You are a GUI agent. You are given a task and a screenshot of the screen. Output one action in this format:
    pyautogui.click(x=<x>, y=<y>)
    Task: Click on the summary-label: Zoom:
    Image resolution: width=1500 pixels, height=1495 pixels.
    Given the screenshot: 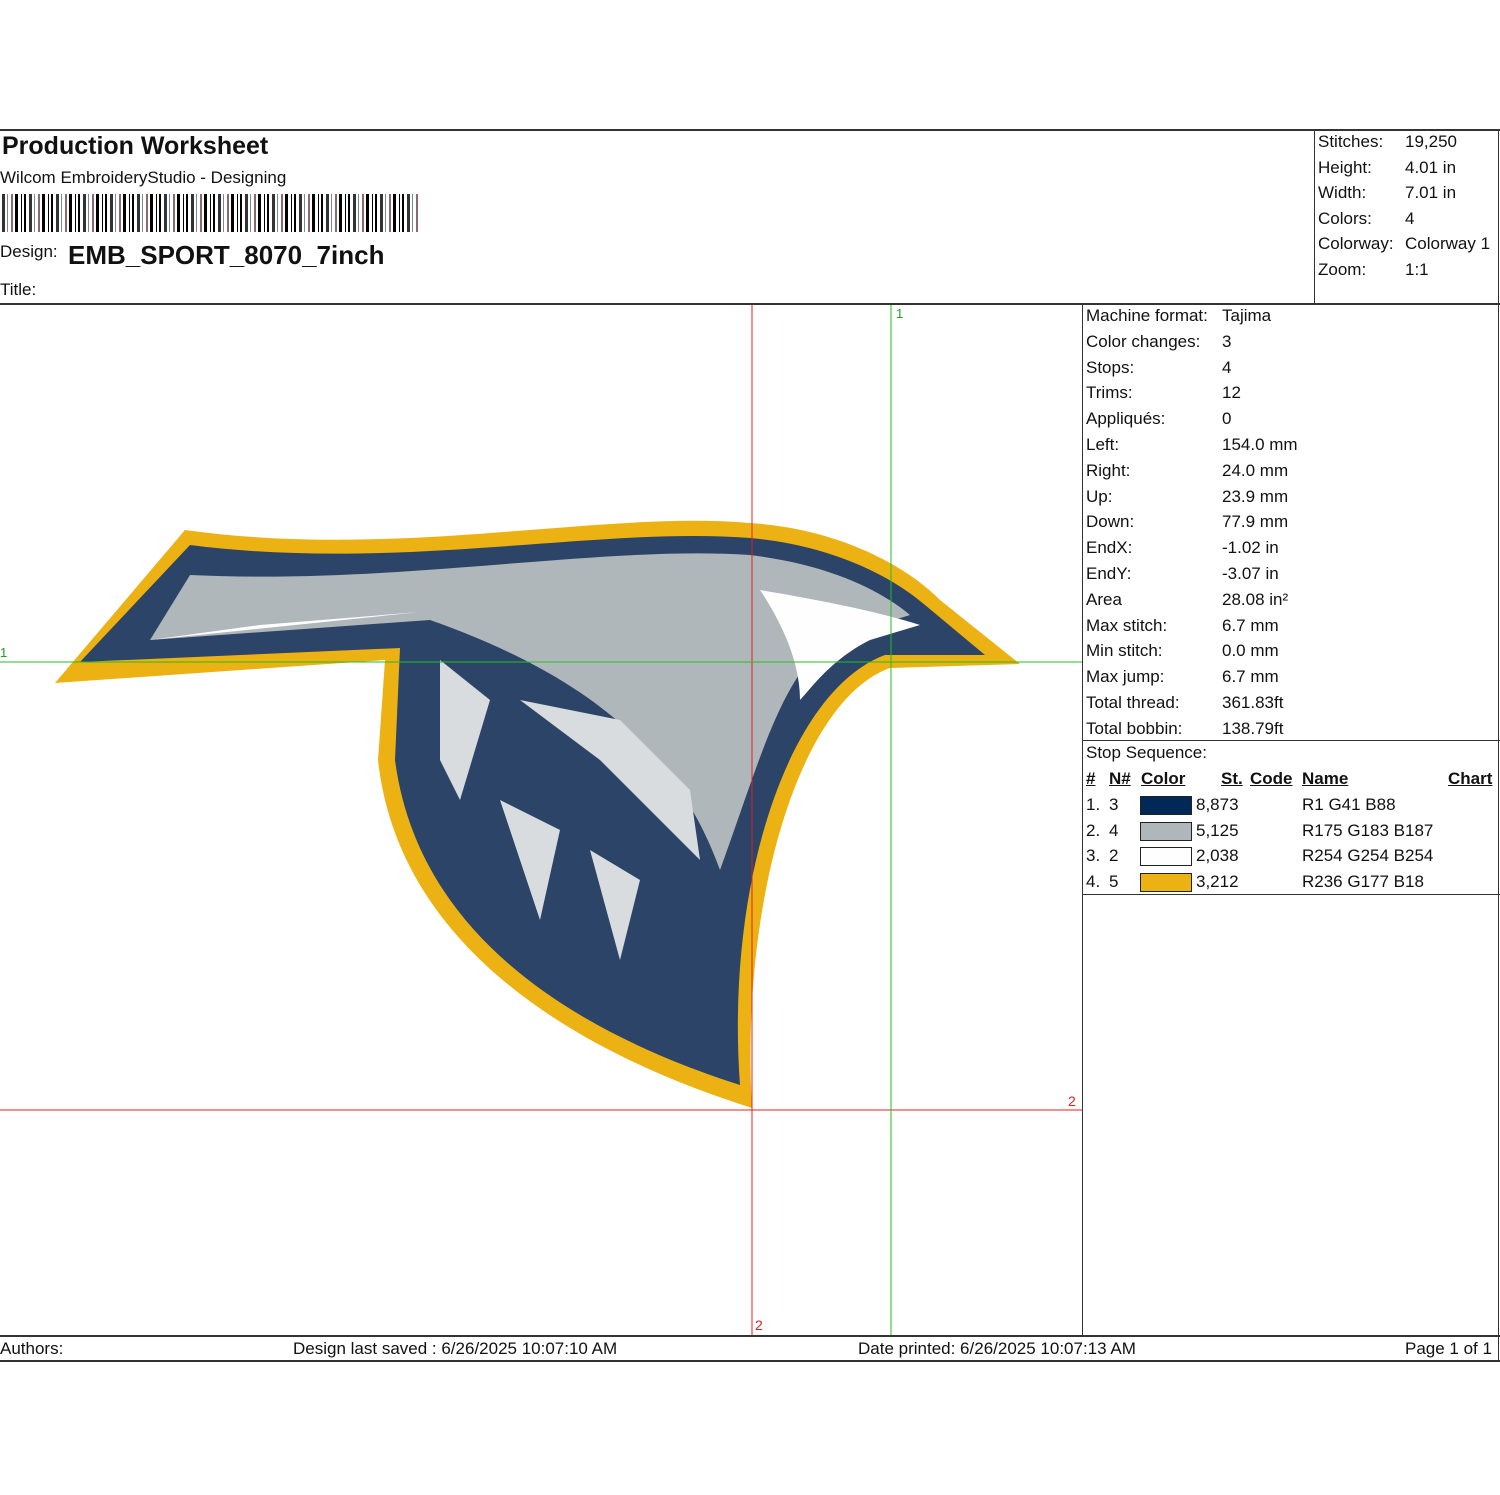 What is the action you would take?
    pyautogui.click(x=1342, y=269)
    